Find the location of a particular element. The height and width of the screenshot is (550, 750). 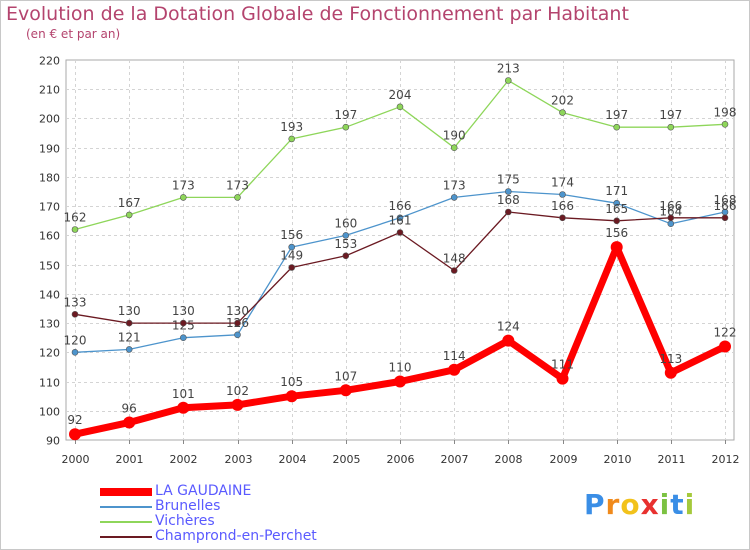

x-tick-label: 2001 is located at coordinates (130, 459).